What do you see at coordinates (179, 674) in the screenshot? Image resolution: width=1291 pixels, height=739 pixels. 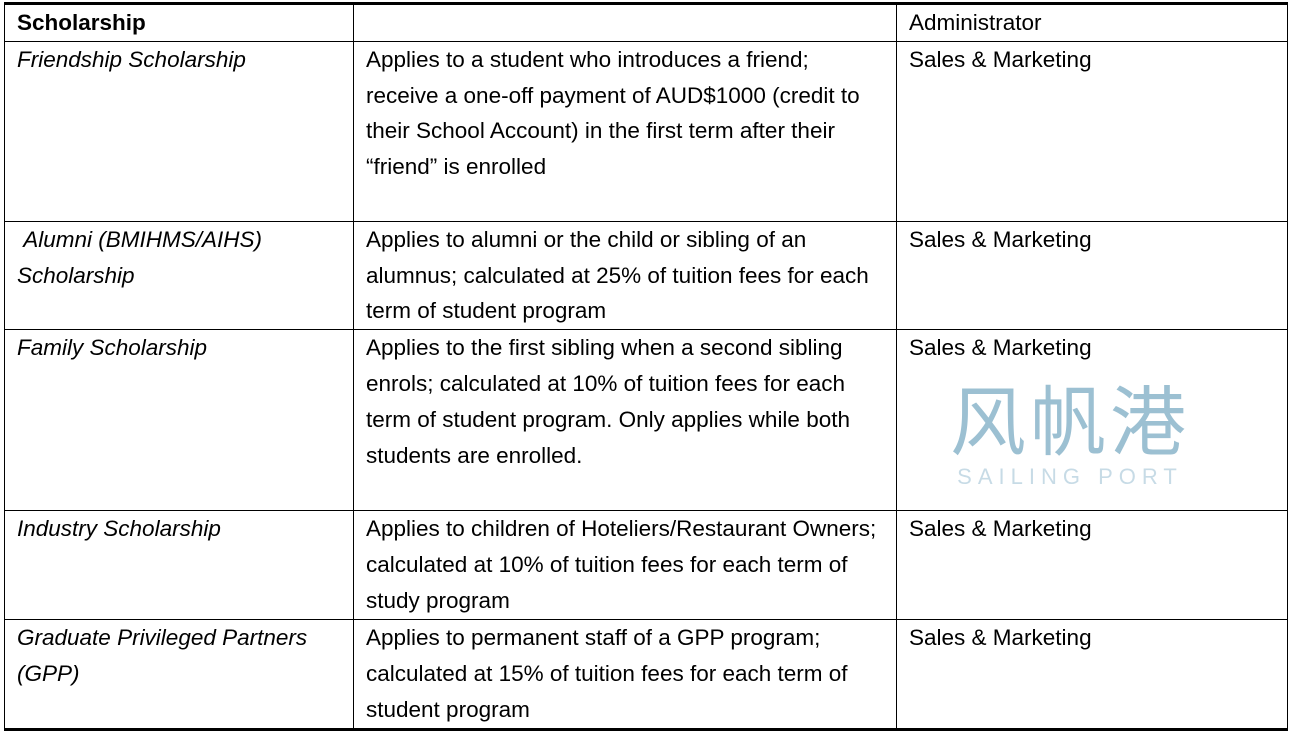 I see `scholarship-name: Graduate Privileged Partners (GPP)` at bounding box center [179, 674].